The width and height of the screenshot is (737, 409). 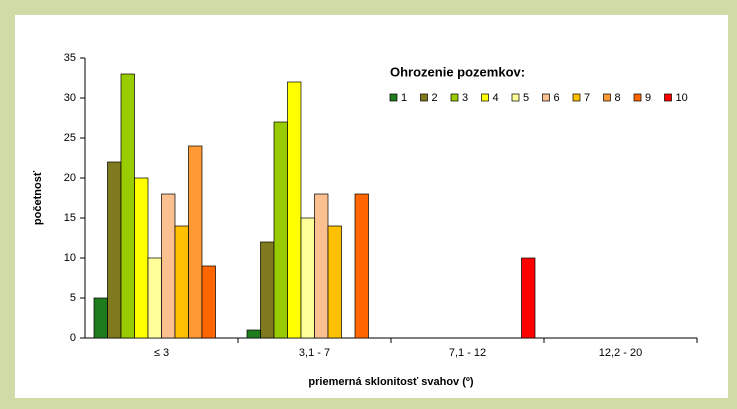 I want to click on y-tick-label: 10, so click(x=70, y=258).